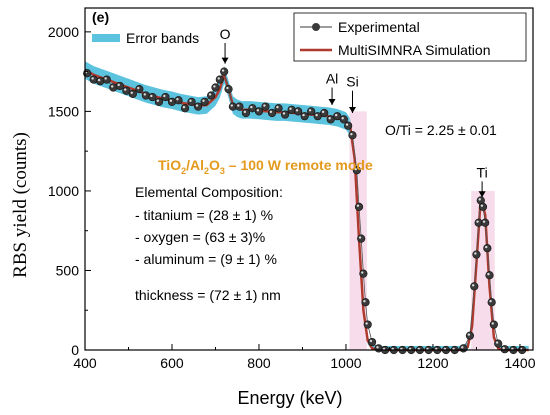 The image size is (550, 415). Describe the element at coordinates (75, 350) in the screenshot. I see `y-tick-label: 0` at that location.